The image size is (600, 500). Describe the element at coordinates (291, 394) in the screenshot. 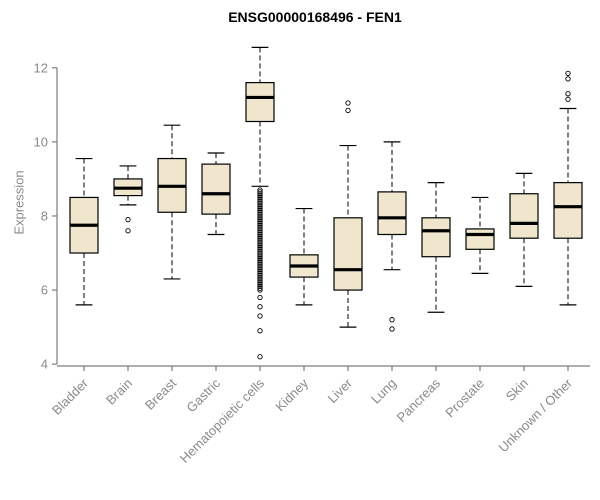

I see `x-axis-tick-label-kidney: Kidney` at that location.